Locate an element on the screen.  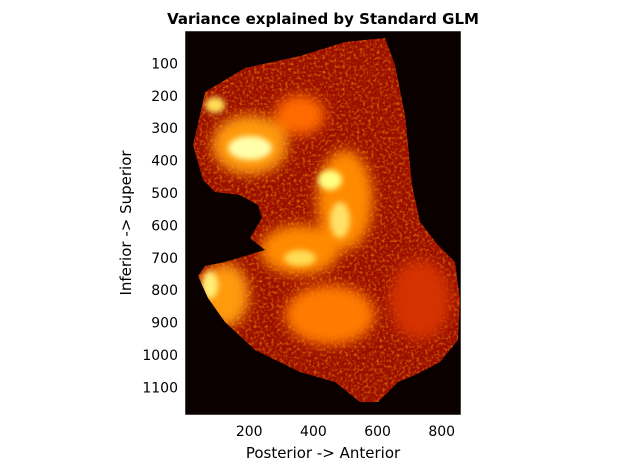
y-tick-label: 700 is located at coordinates (164, 259).